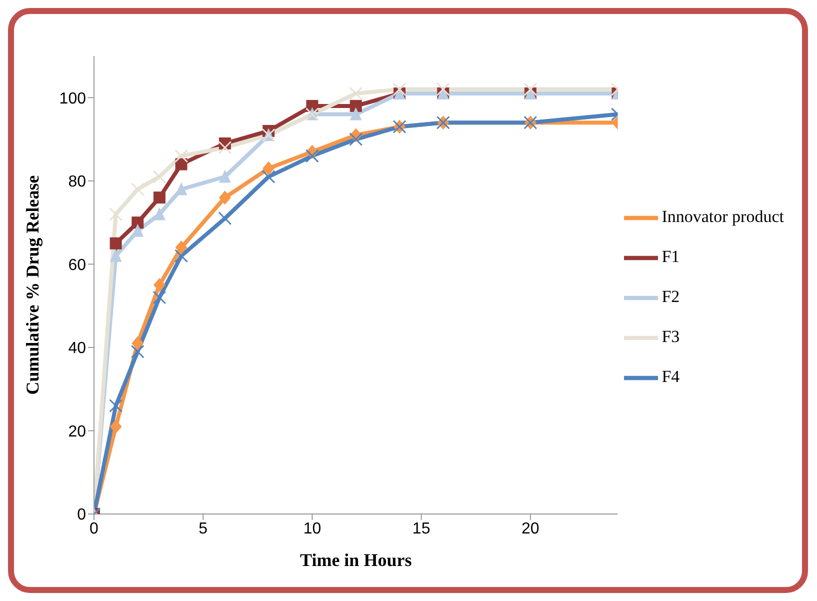  I want to click on legend-label: Innovator product, so click(723, 216).